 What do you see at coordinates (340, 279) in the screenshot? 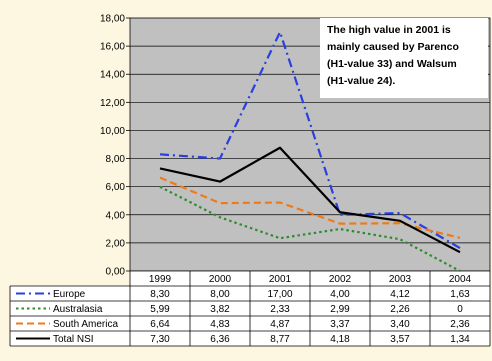
I see `x-category-label: 2002` at bounding box center [340, 279].